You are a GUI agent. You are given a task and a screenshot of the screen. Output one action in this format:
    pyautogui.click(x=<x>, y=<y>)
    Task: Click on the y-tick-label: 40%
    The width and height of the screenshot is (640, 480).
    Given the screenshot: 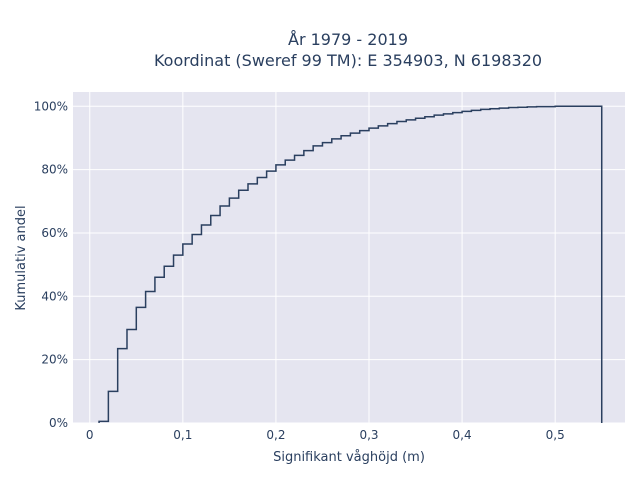 What is the action you would take?
    pyautogui.click(x=54, y=296)
    